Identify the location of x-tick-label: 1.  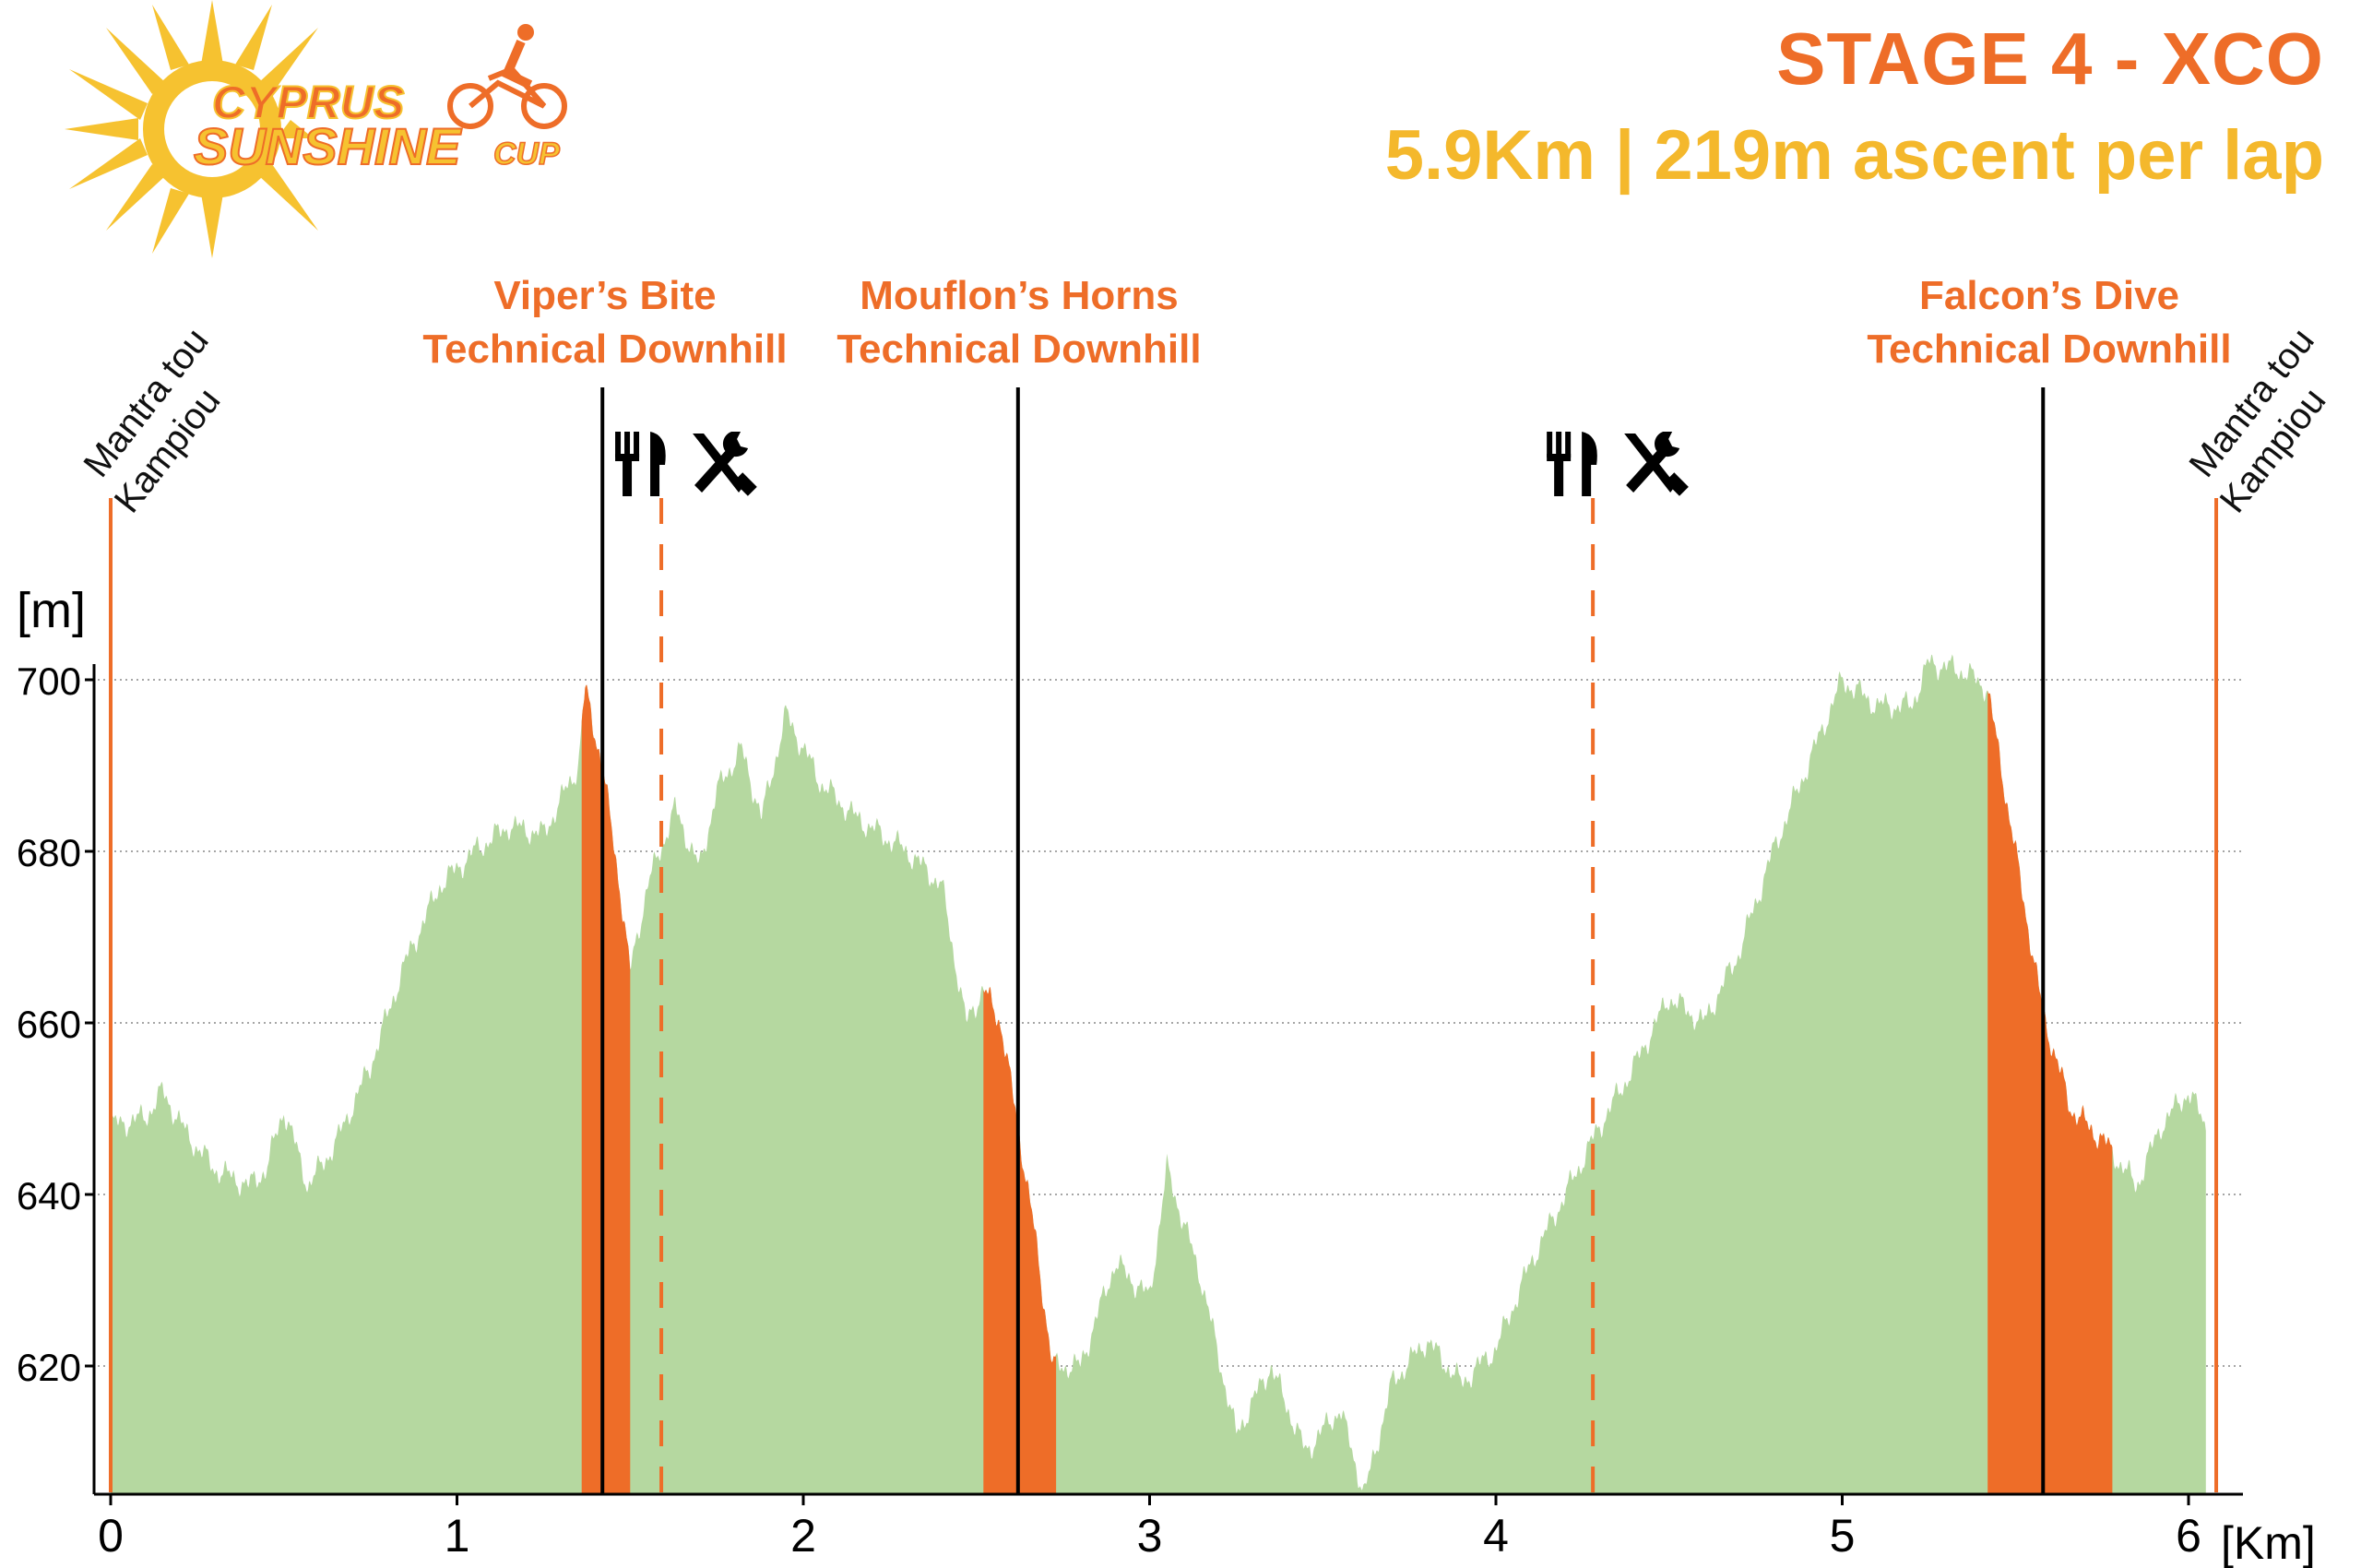
(457, 1536).